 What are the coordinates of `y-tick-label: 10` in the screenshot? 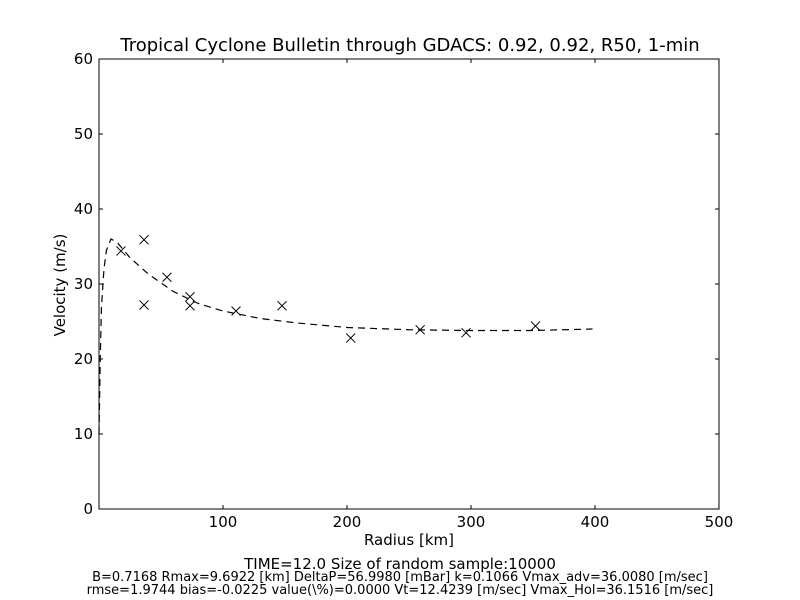 It's located at (83, 434).